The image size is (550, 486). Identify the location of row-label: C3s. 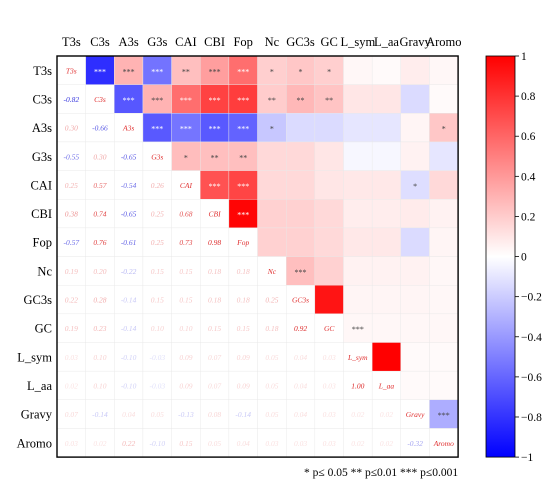
(43, 99).